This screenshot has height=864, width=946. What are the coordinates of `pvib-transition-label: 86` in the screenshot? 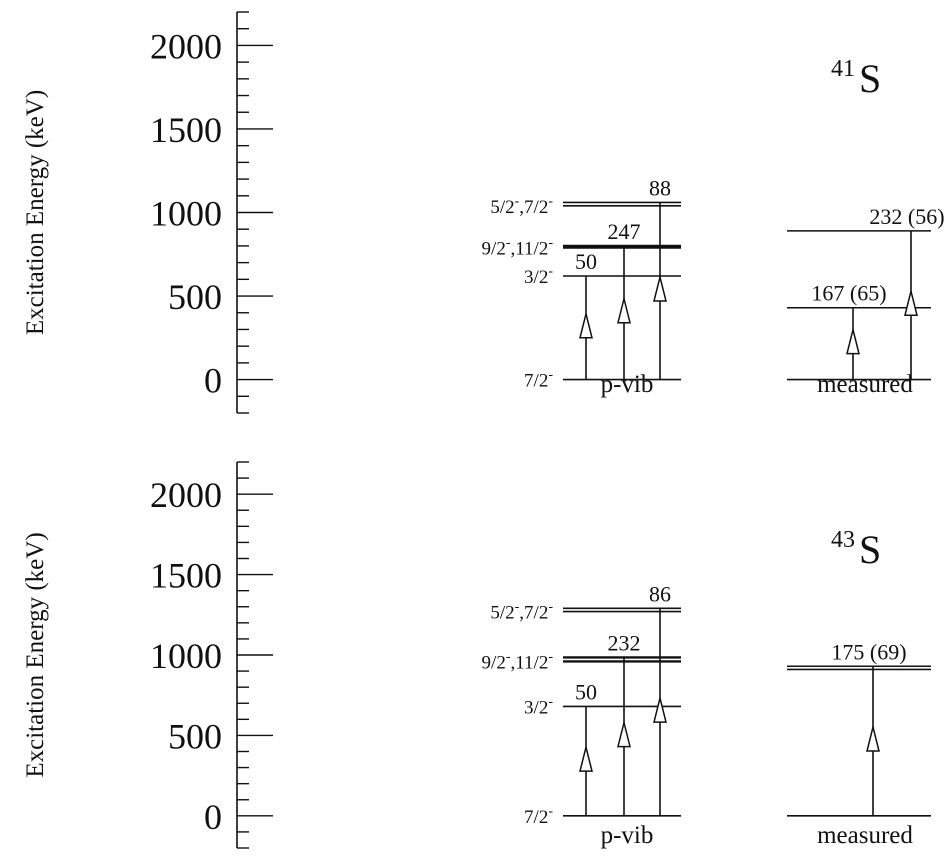 It's located at (660, 593).